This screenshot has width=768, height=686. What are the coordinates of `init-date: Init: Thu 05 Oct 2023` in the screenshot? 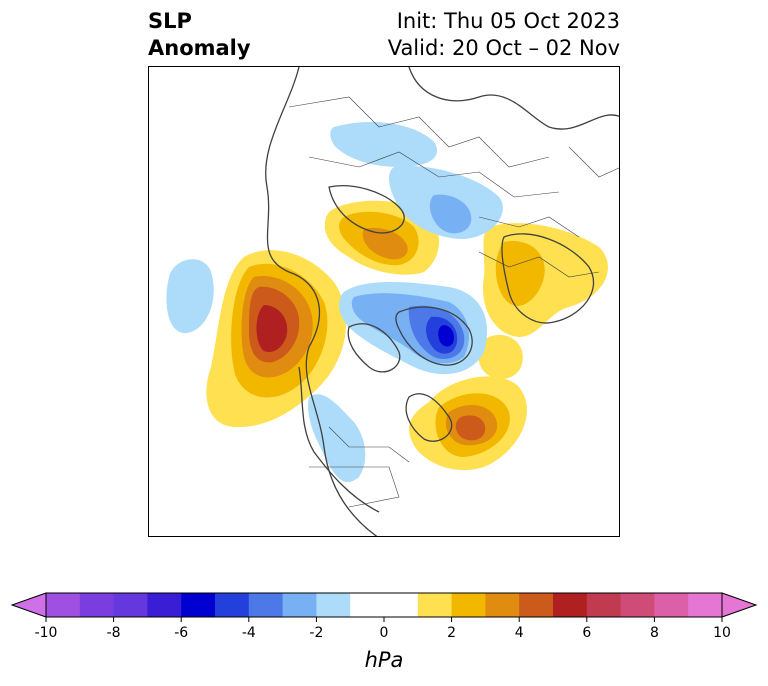 It's located at (508, 21).